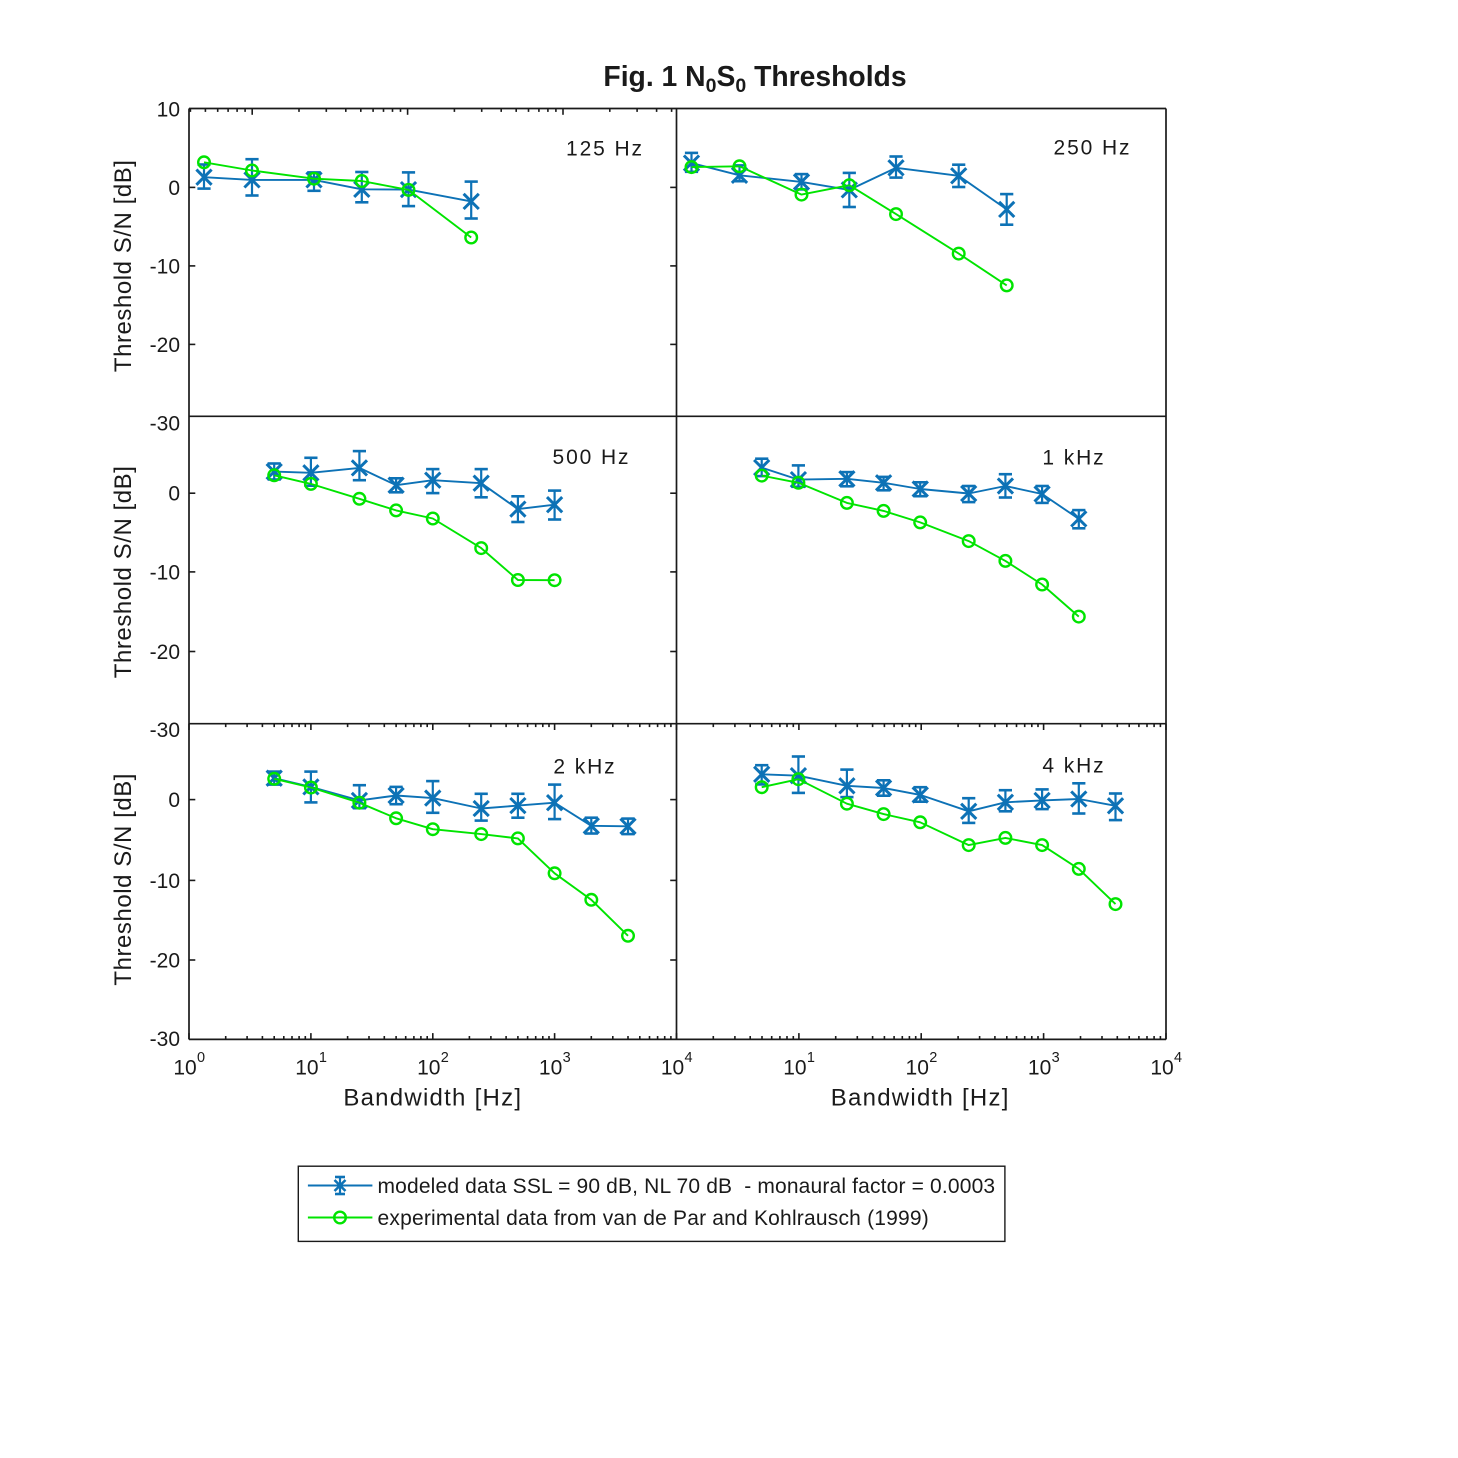 This screenshot has width=1458, height=1458. What do you see at coordinates (754, 78) in the screenshot?
I see `svg-text: Fig. 1 N0S0 Thresholds` at bounding box center [754, 78].